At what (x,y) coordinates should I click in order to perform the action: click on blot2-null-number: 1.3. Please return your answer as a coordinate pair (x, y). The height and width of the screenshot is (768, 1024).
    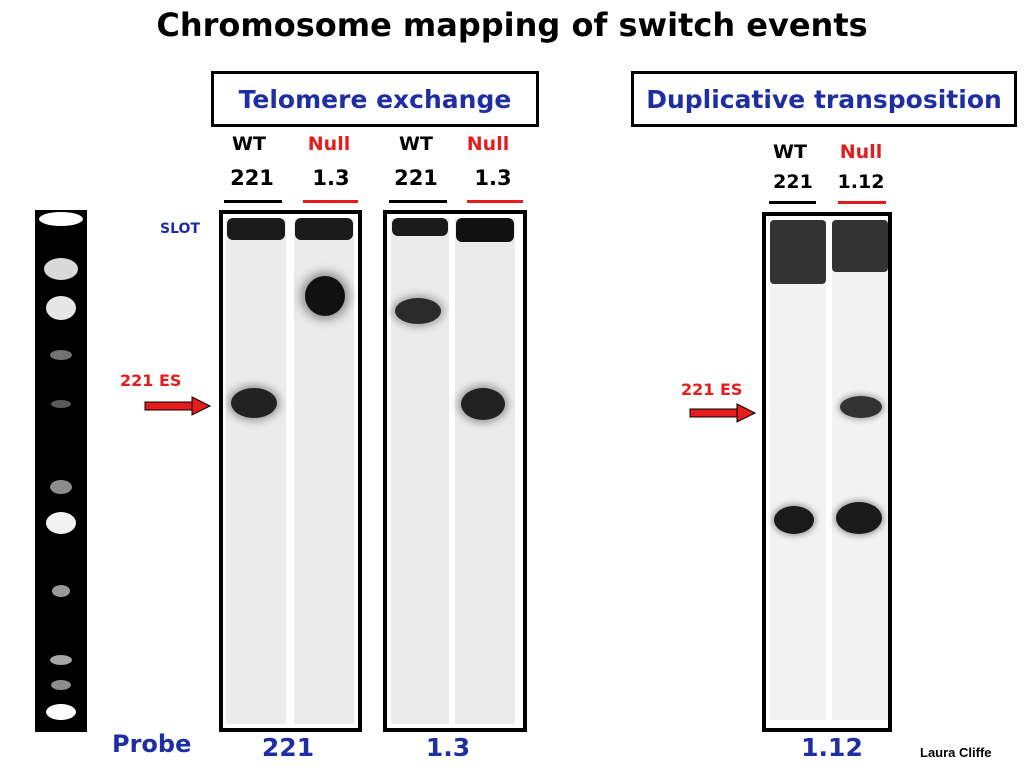
    Looking at the image, I should click on (493, 178).